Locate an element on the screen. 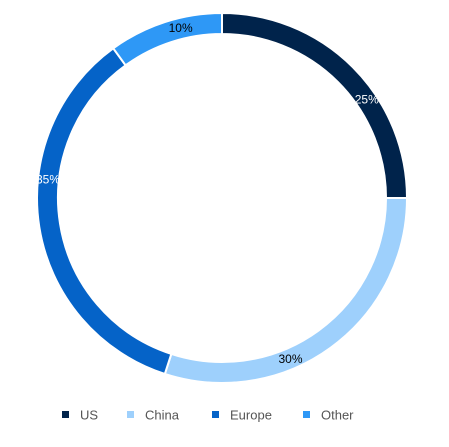  legend-label-other: Other is located at coordinates (337, 415).